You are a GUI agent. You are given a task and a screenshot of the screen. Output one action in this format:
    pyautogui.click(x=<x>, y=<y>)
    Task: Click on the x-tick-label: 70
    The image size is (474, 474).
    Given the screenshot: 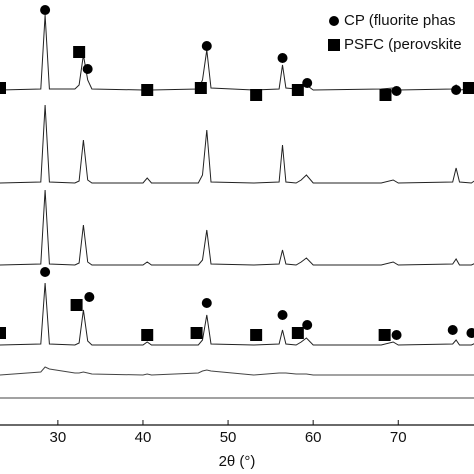 What is the action you would take?
    pyautogui.click(x=398, y=437)
    